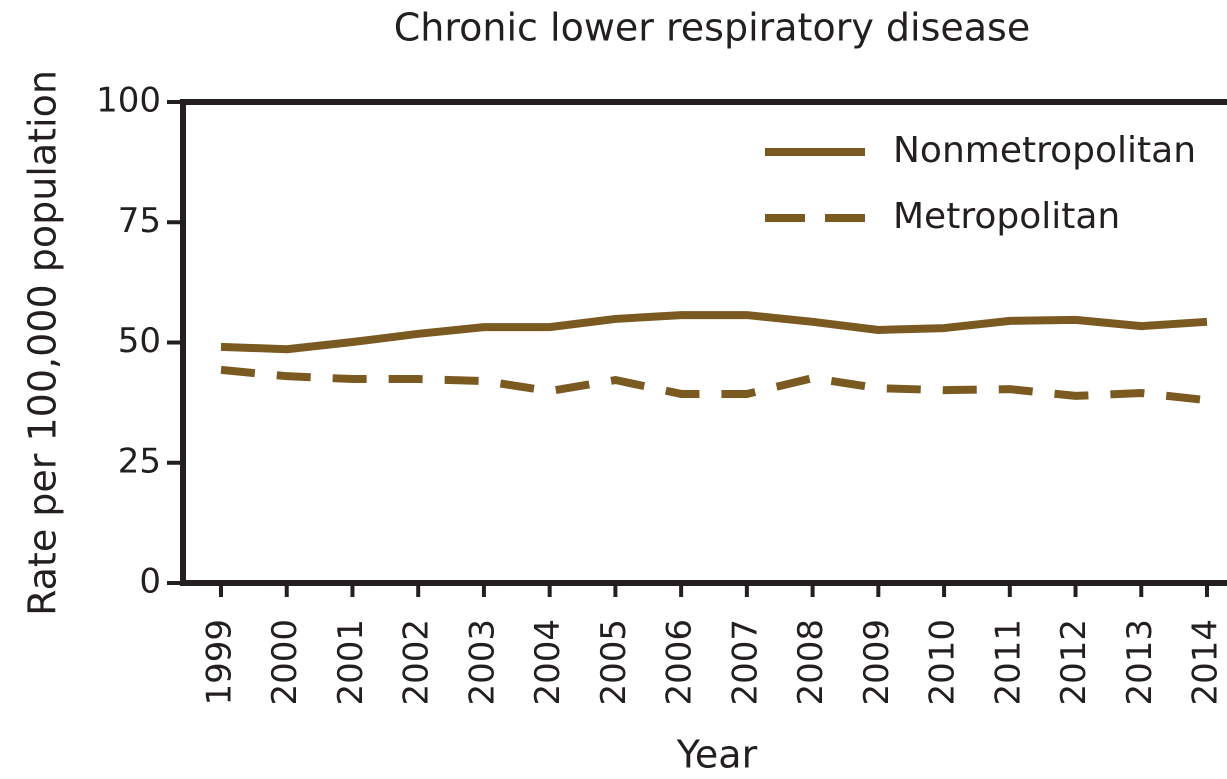  Describe the element at coordinates (811, 662) in the screenshot. I see `x-tick-label: 2008` at that location.